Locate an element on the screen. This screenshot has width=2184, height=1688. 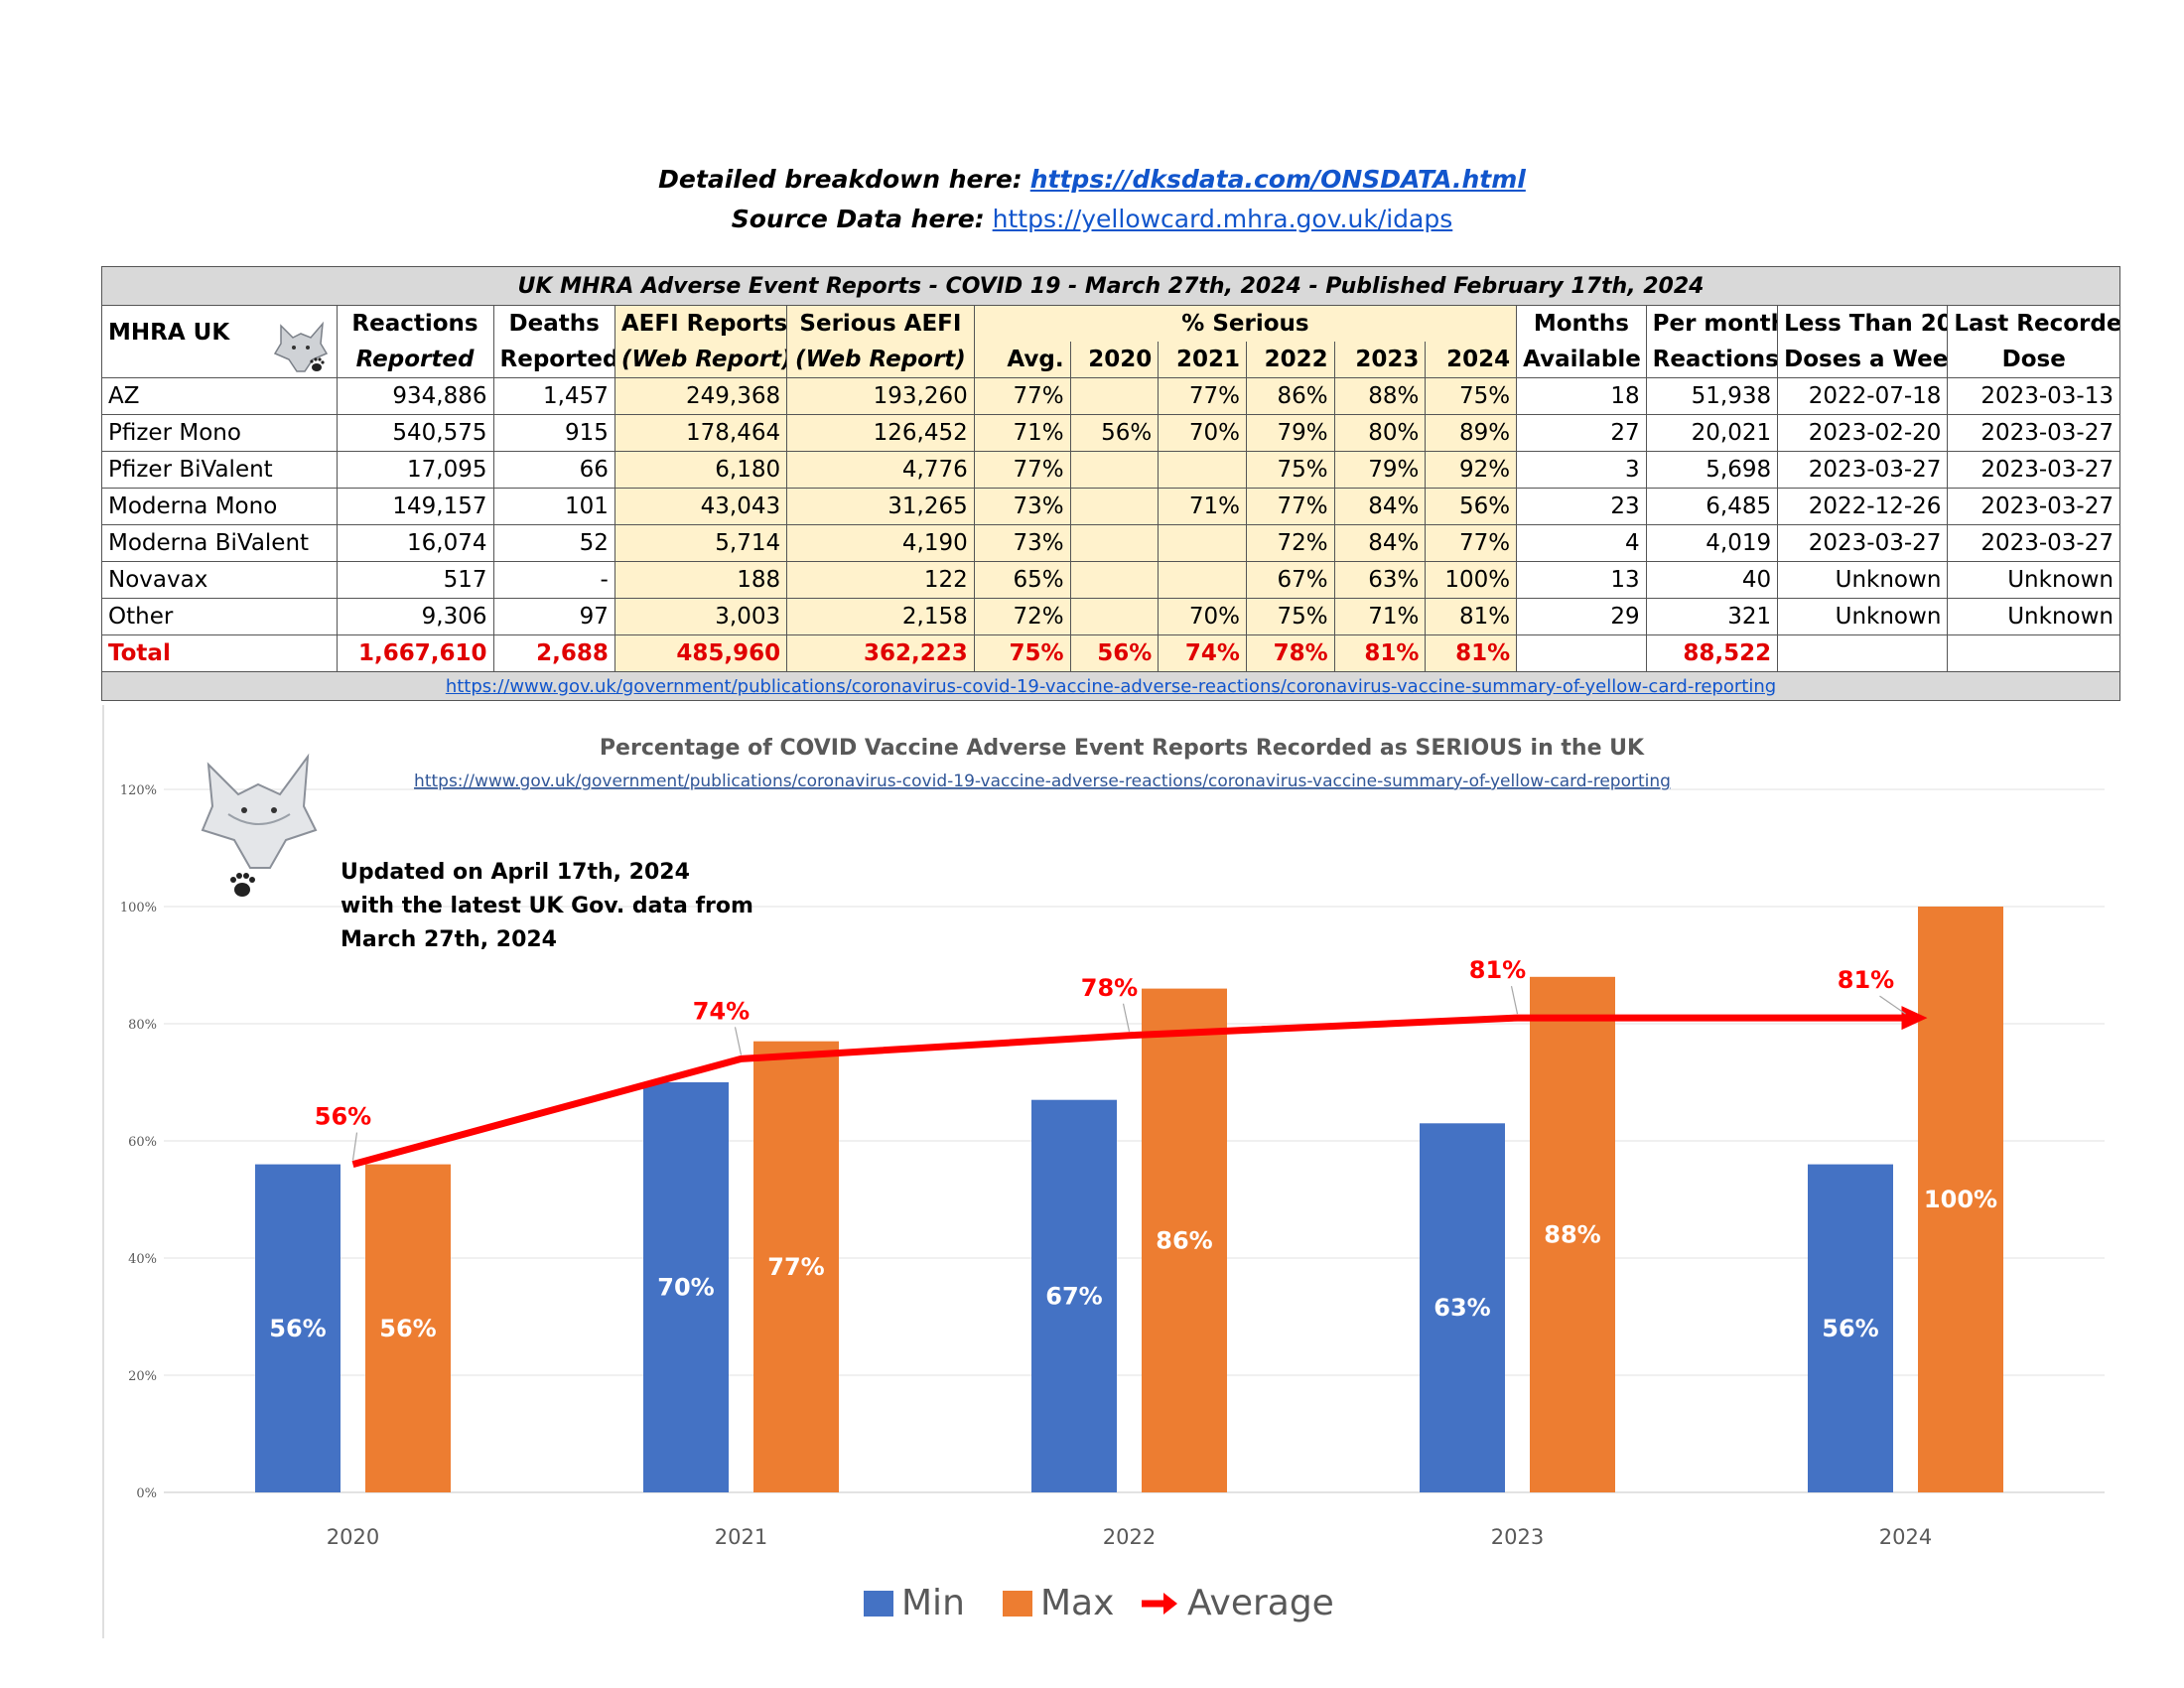
cell-aefi: 188 is located at coordinates (701, 580).